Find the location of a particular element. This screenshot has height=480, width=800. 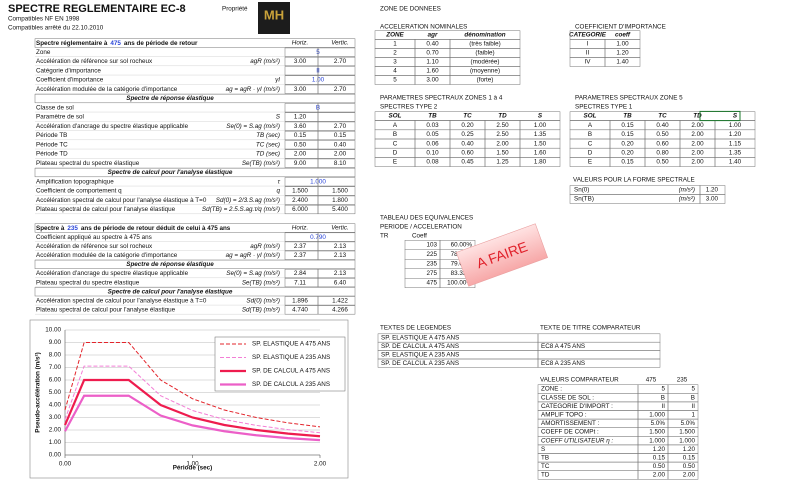

row-label: Période TB is located at coordinates (51, 135).